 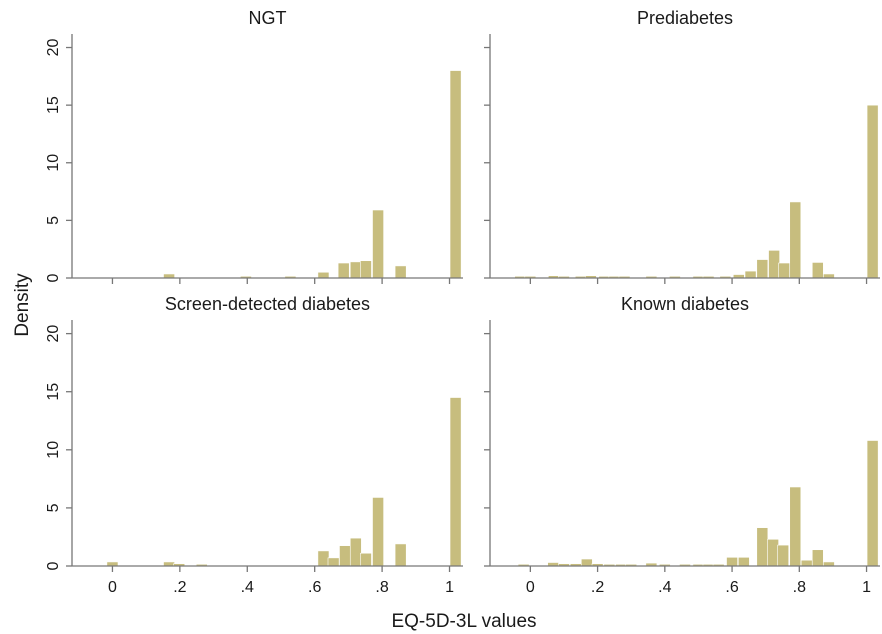 I want to click on panel-title-known-diabetes: Known diabetes, so click(x=685, y=304).